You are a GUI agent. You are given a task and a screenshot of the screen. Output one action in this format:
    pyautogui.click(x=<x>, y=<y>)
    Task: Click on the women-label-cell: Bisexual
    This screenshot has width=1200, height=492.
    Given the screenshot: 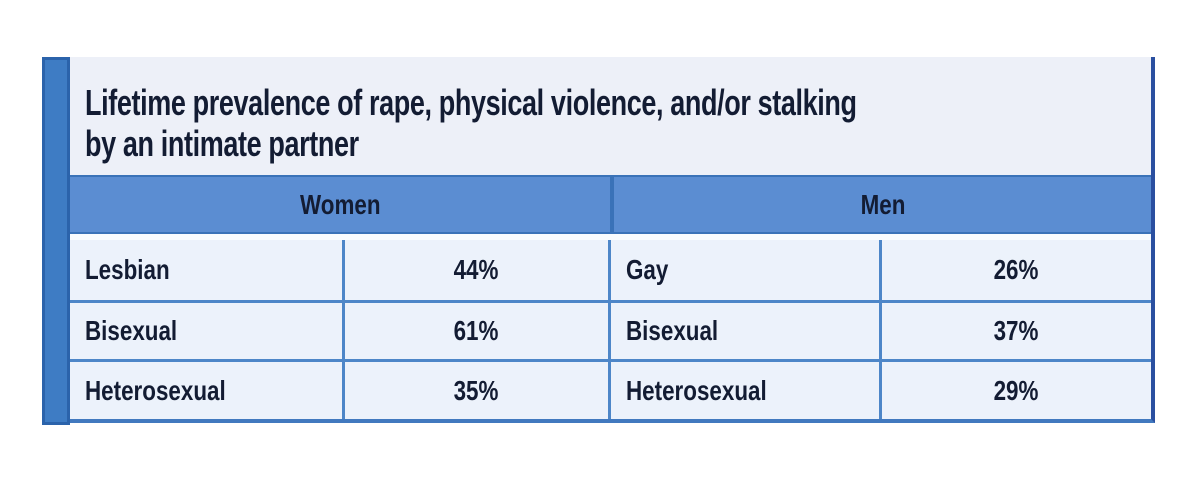 What is the action you would take?
    pyautogui.click(x=206, y=329)
    